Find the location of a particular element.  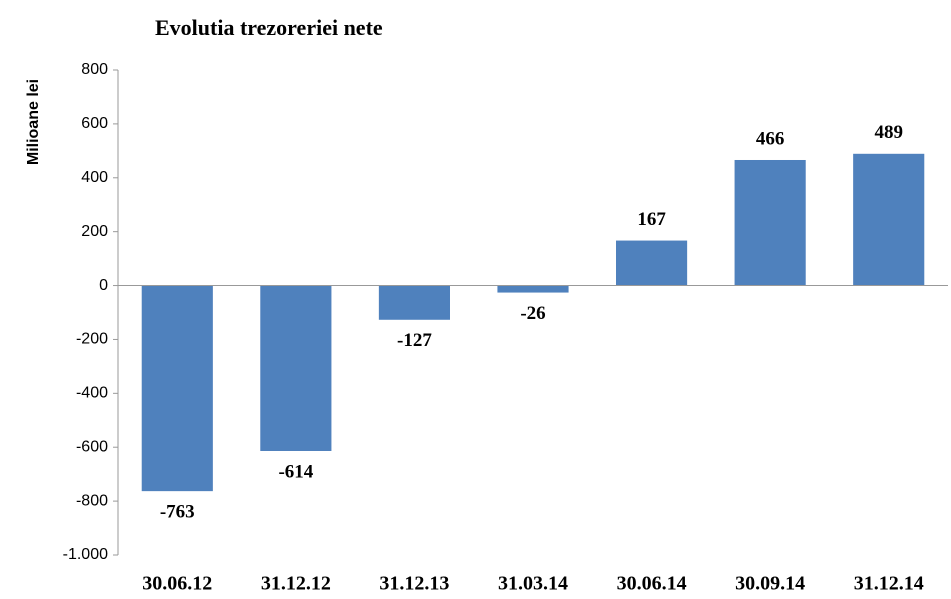

data-label: 466 is located at coordinates (770, 138).